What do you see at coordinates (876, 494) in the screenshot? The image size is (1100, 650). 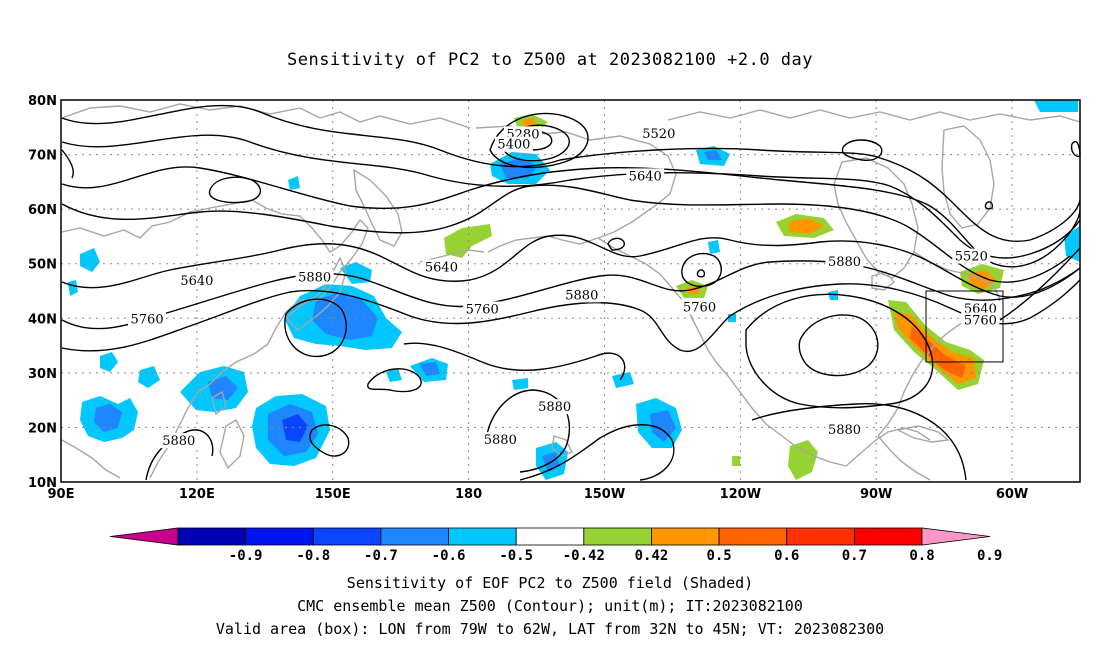 I see `lon-tick-label: 90W` at bounding box center [876, 494].